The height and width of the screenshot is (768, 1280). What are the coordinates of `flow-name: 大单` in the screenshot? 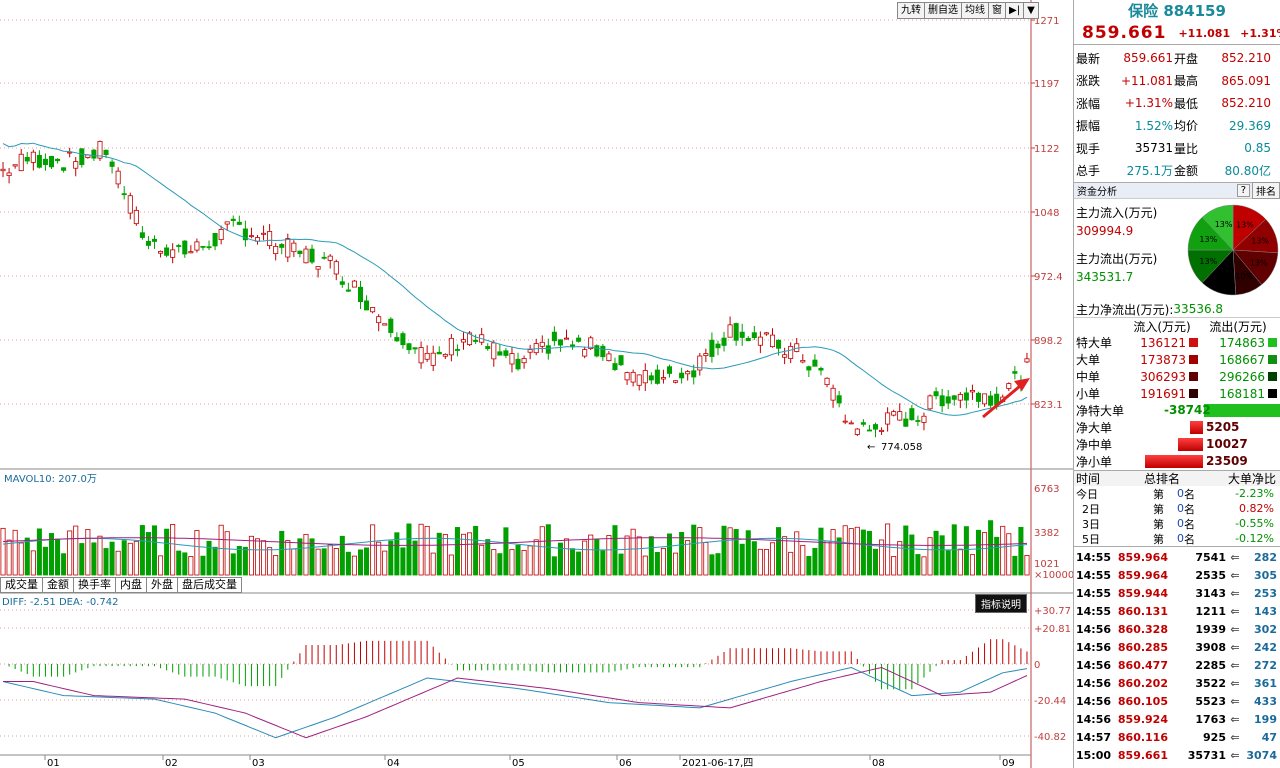 It's located at (1088, 360).